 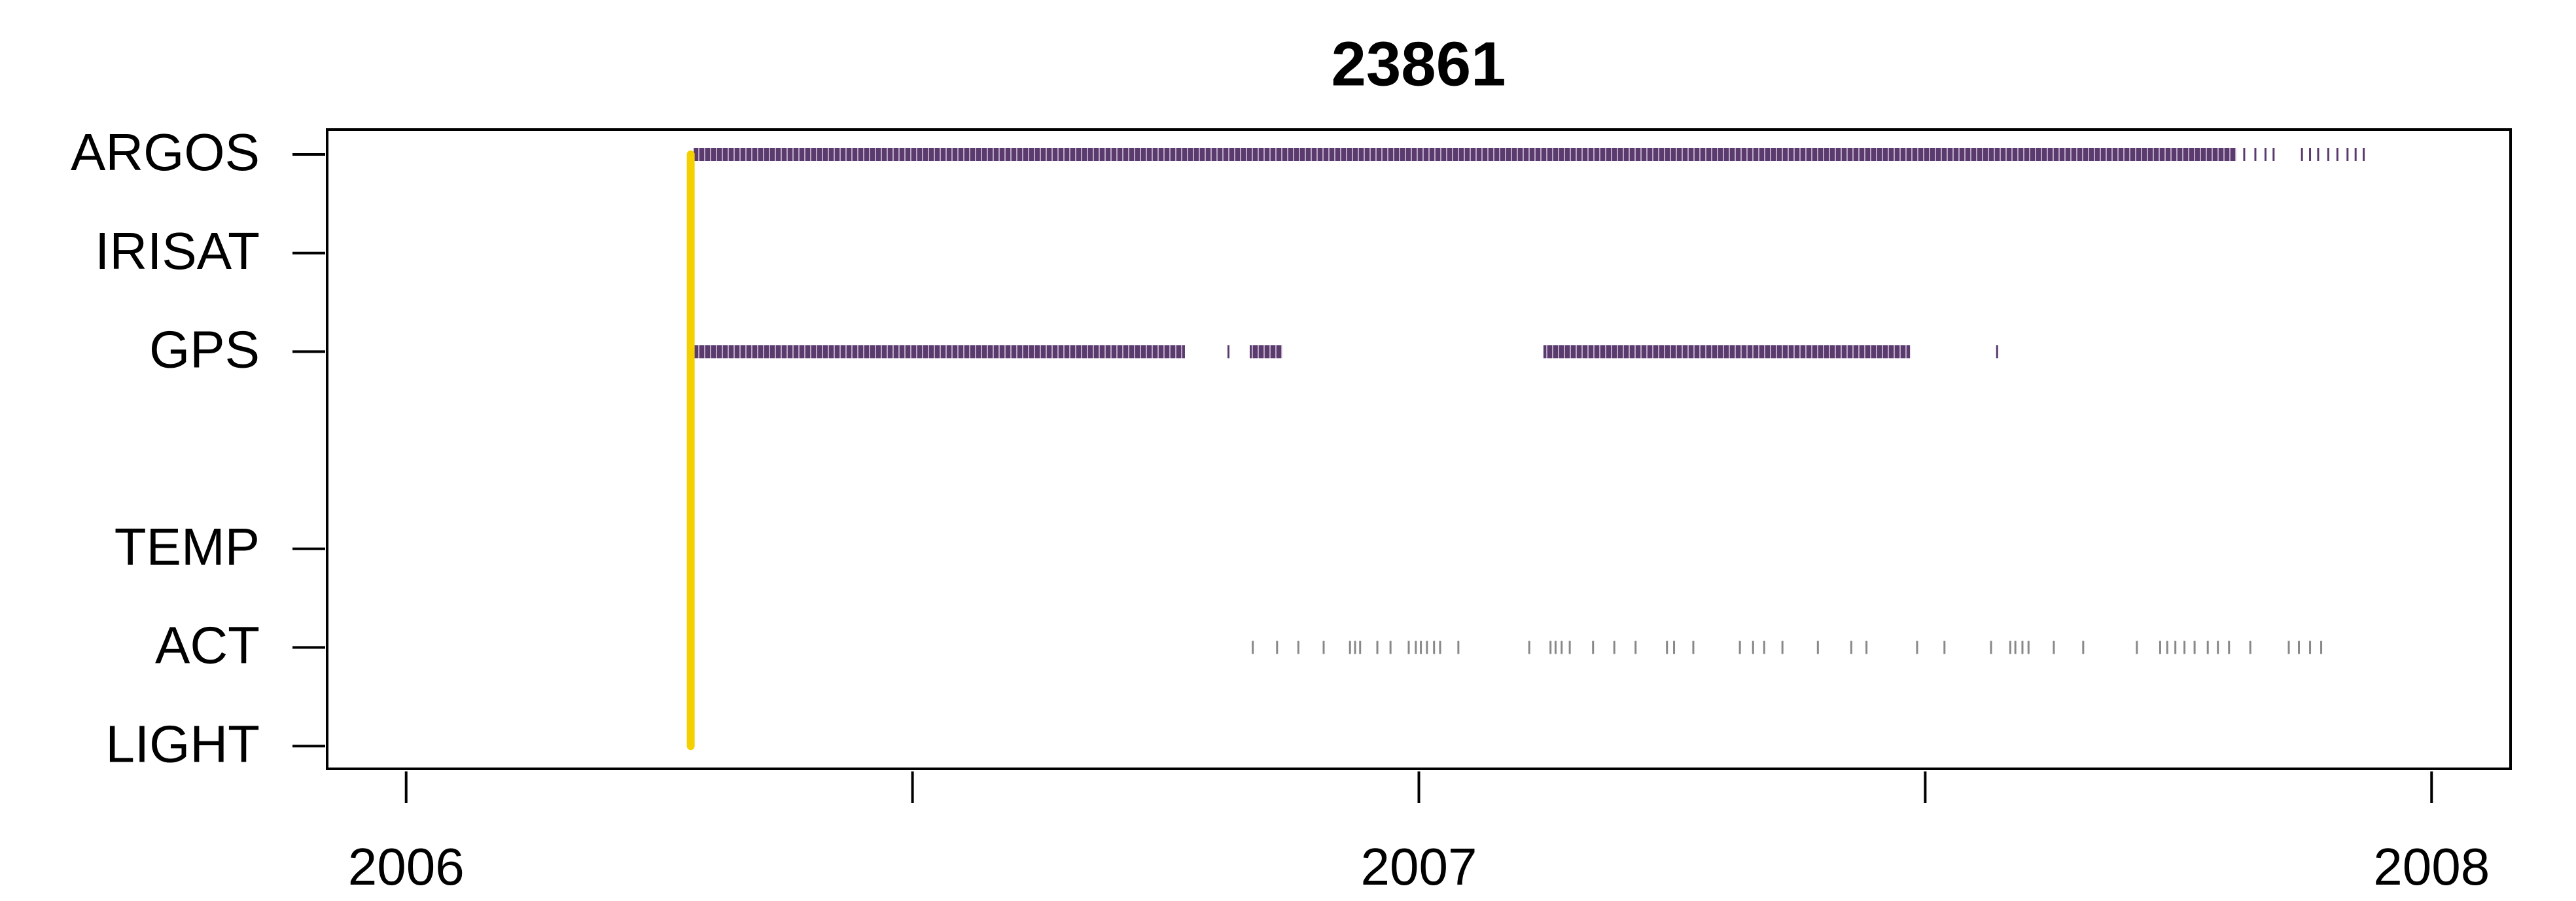 What do you see at coordinates (207, 646) in the screenshot?
I see `y-tick-label: ACT` at bounding box center [207, 646].